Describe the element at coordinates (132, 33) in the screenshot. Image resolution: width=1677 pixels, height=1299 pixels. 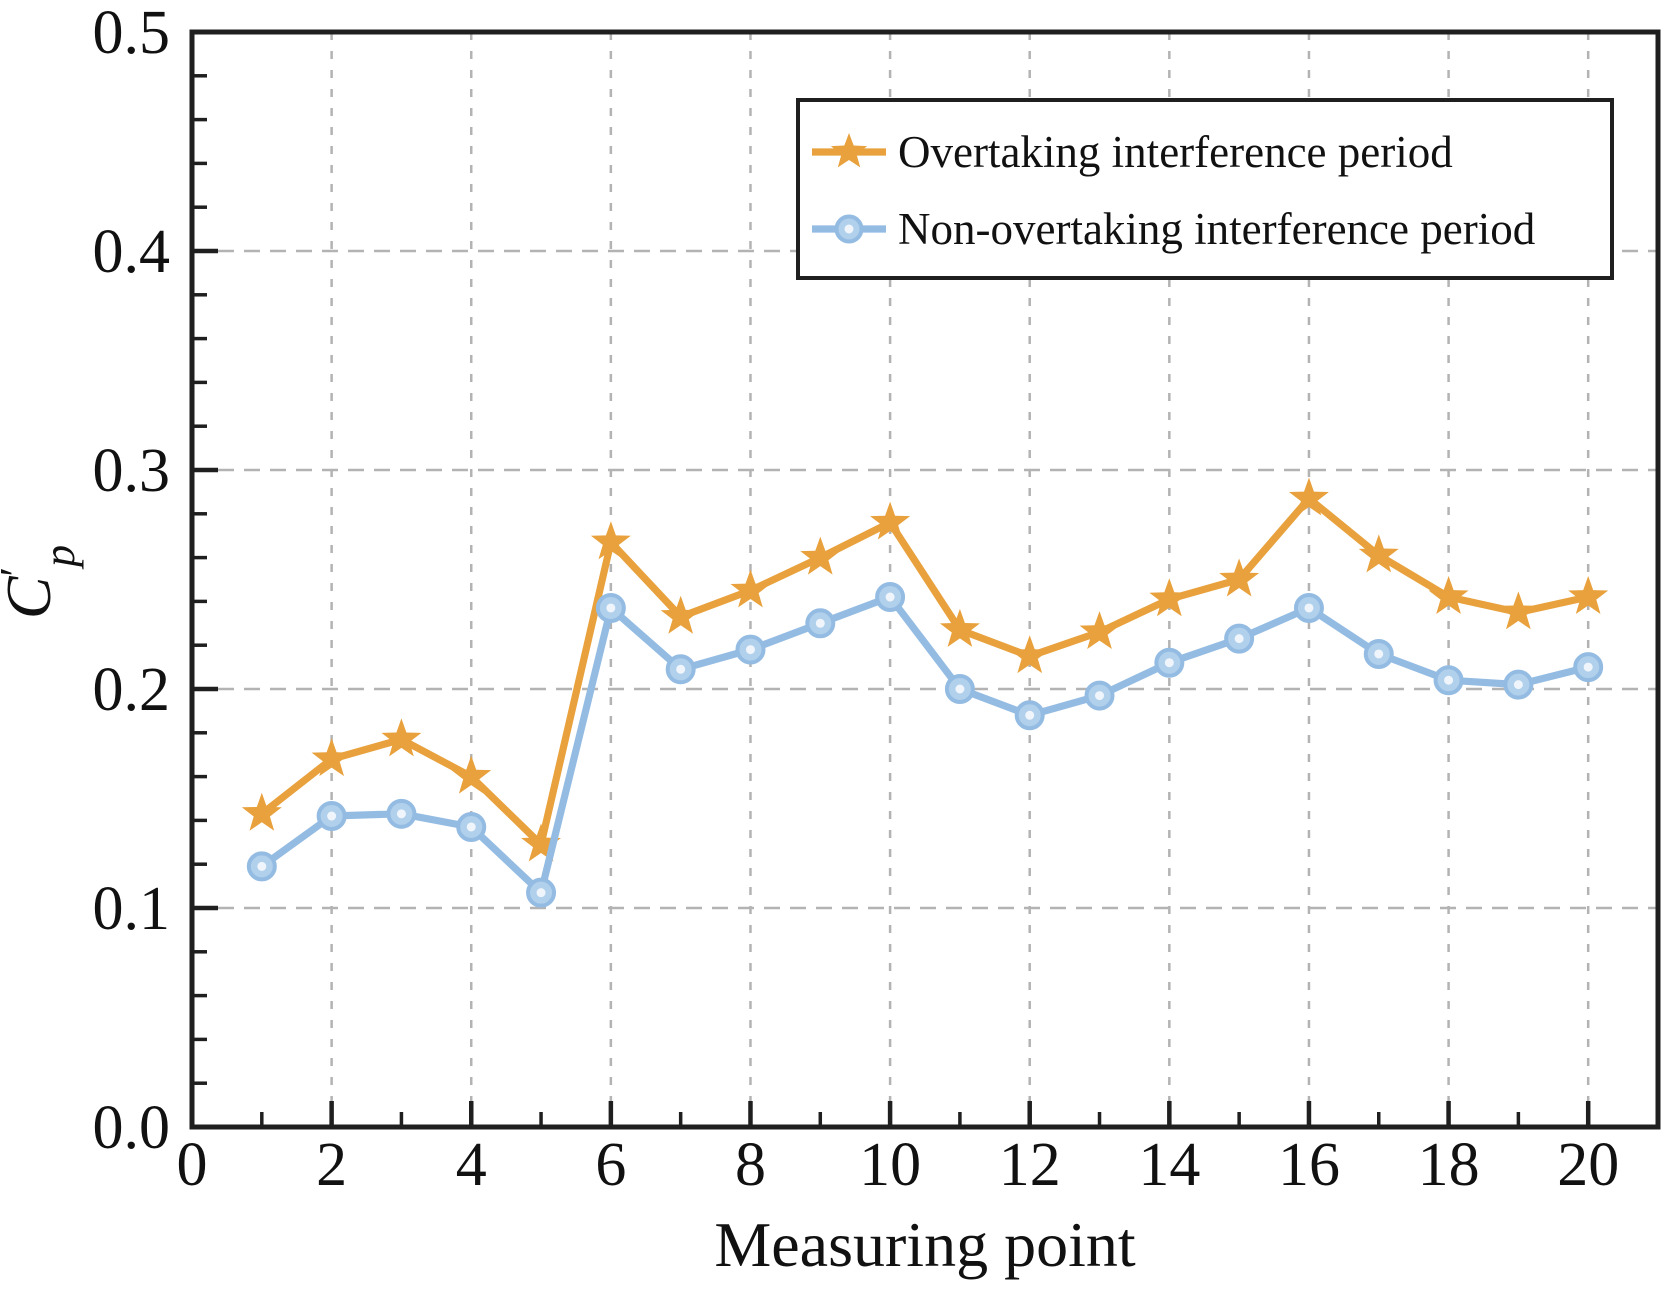
I see `y-tick-label: 0.5` at that location.